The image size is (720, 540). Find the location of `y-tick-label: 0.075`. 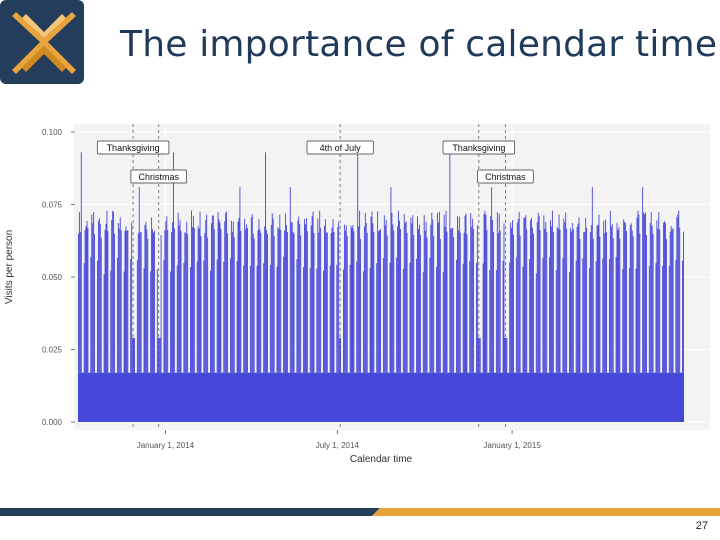

y-tick-label: 0.075 is located at coordinates (52, 205).